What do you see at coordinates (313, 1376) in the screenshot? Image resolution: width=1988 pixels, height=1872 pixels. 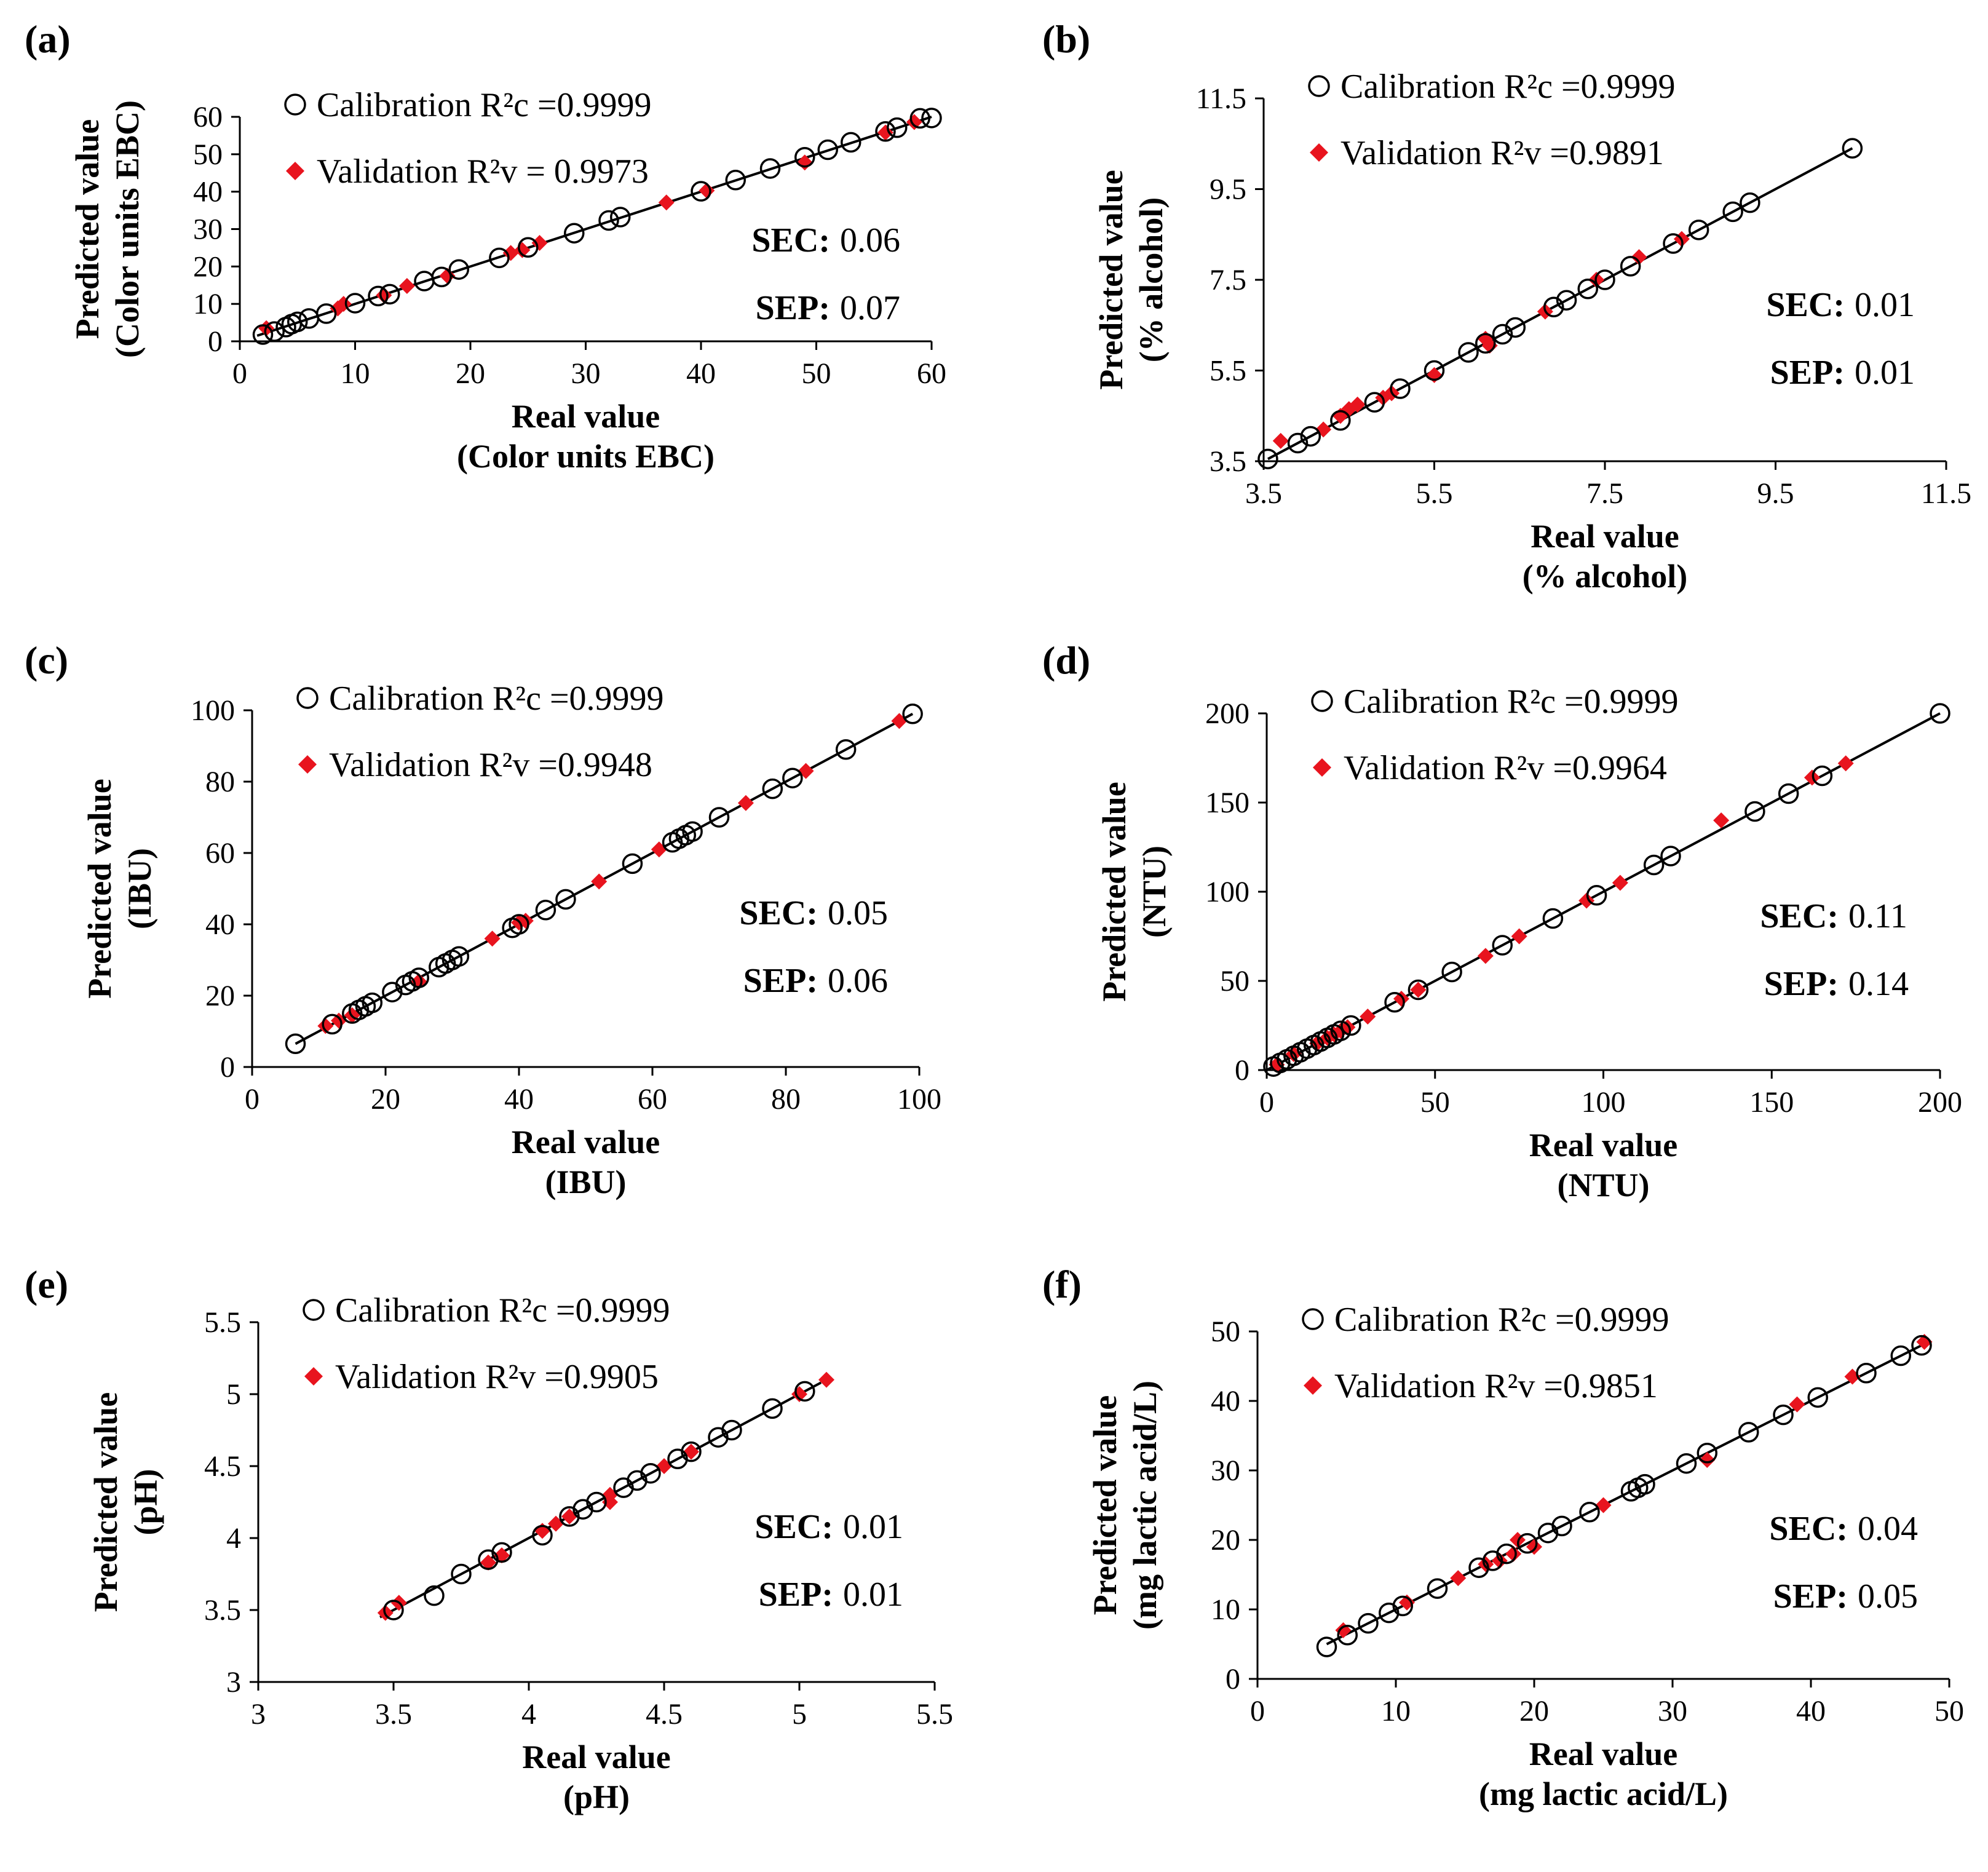 I see `legend-validation-marker` at bounding box center [313, 1376].